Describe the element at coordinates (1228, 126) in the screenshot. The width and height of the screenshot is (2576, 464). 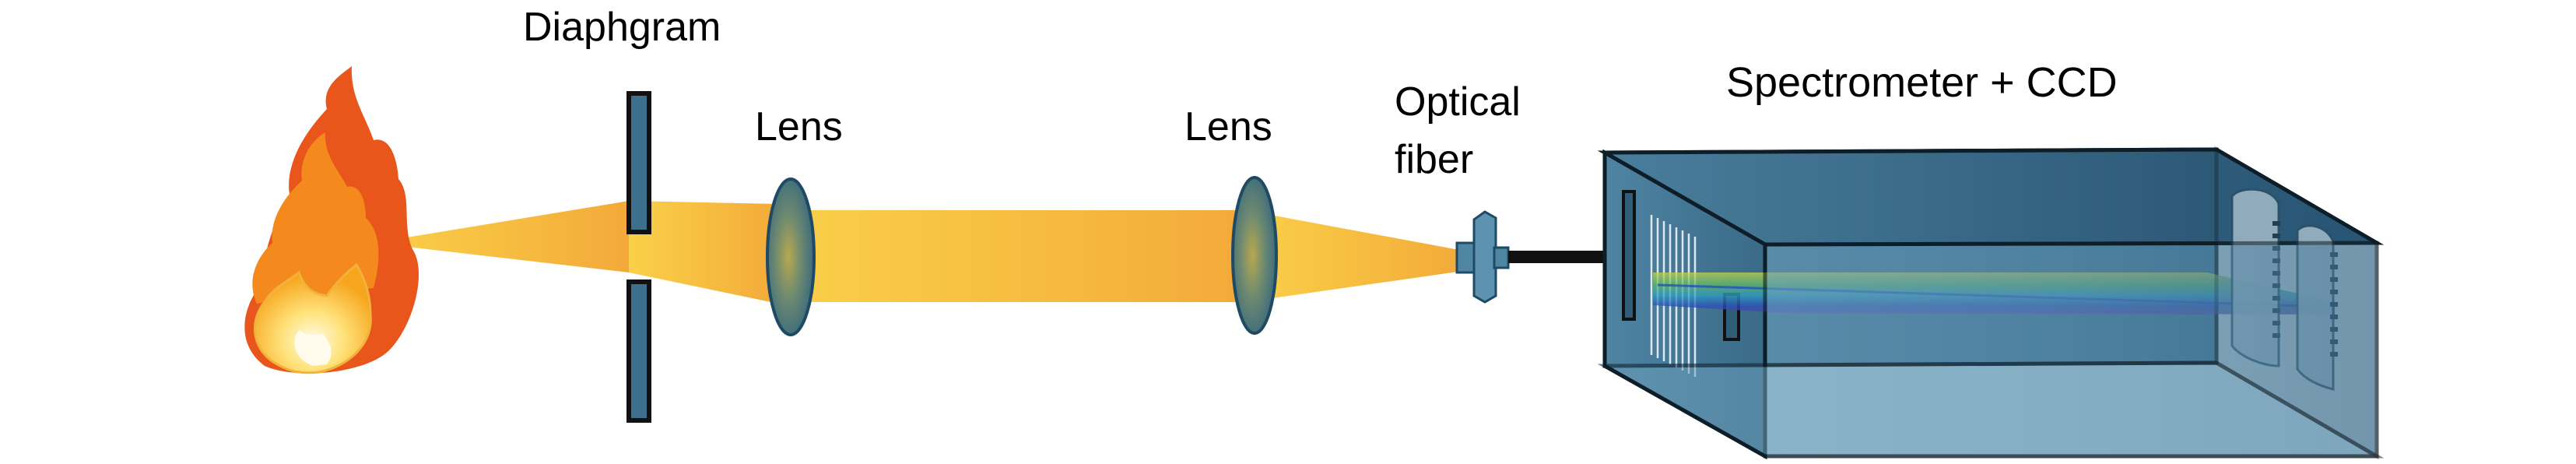
I see `lens-2-label: Lens` at that location.